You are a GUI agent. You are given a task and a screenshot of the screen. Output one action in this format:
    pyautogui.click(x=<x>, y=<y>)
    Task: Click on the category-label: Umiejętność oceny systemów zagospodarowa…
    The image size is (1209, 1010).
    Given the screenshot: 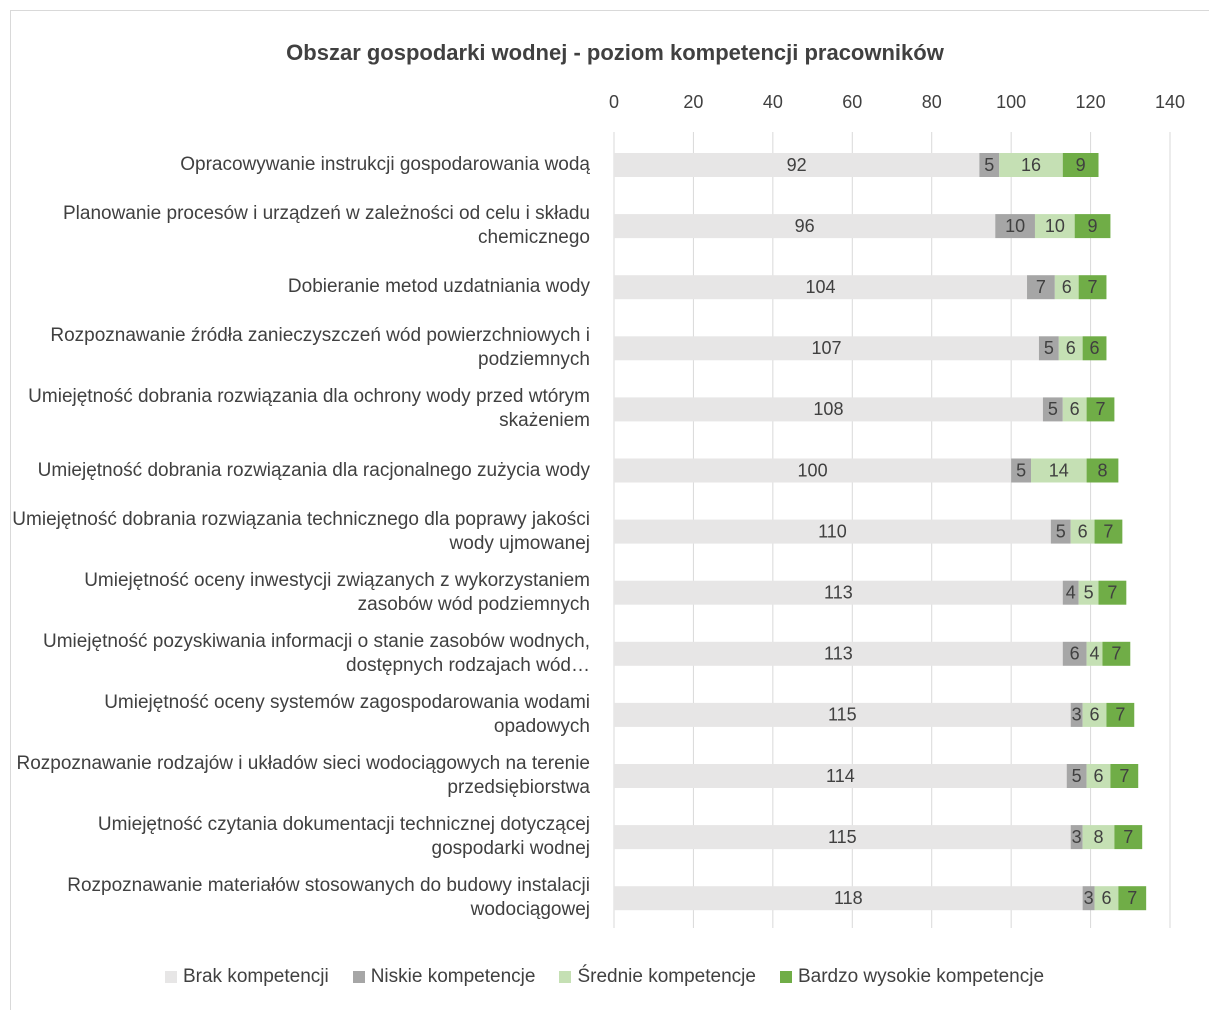 What is the action you would take?
    pyautogui.click(x=347, y=714)
    